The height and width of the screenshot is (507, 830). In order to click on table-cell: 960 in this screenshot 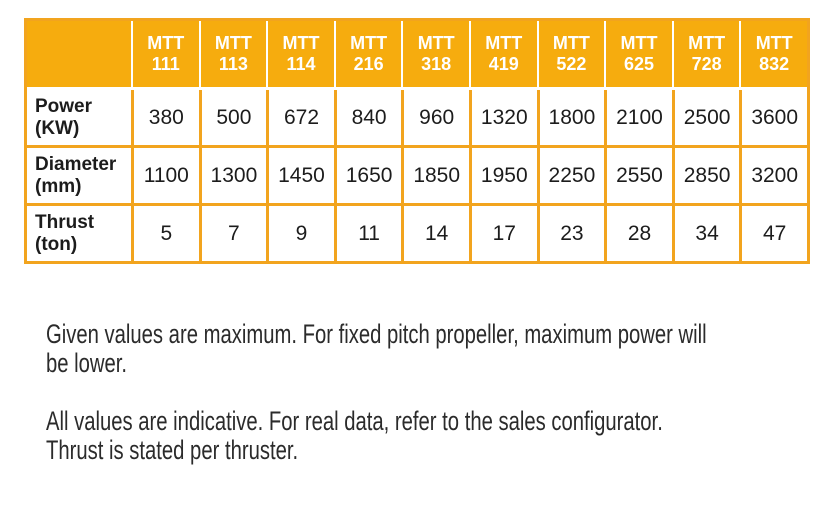, I will do `click(435, 117)`.